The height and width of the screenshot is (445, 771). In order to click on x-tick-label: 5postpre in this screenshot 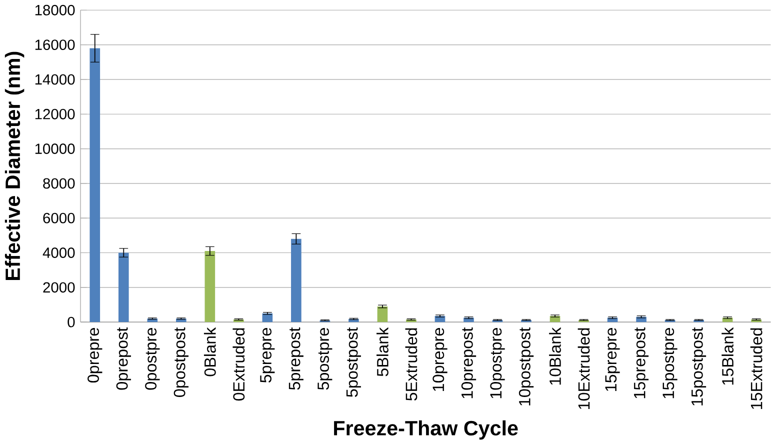, I will do `click(325, 359)`.